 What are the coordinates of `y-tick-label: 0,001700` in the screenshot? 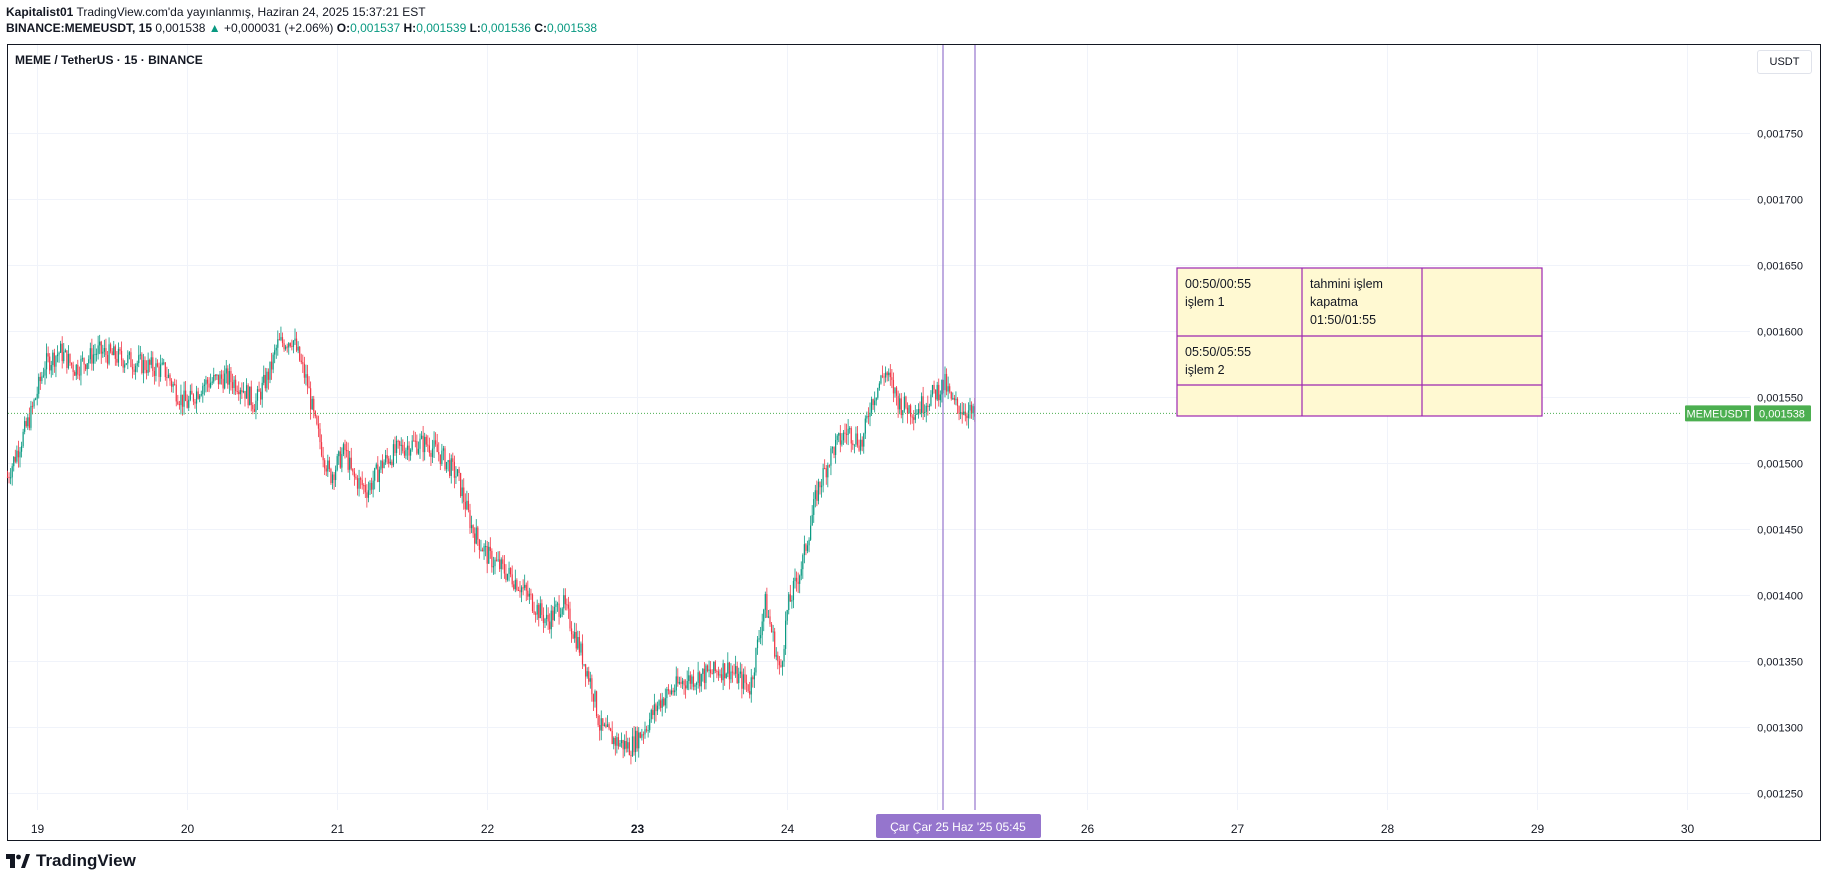 It's located at (1780, 201).